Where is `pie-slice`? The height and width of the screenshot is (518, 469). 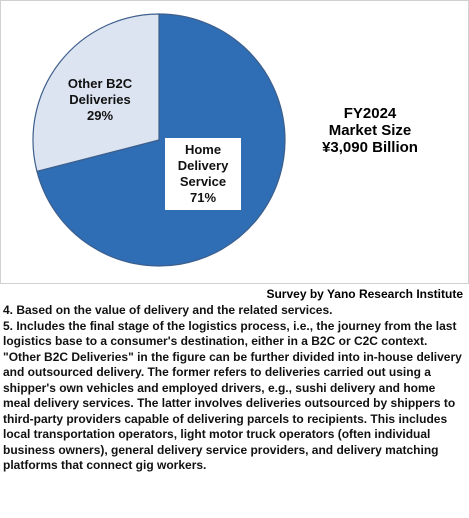 pie-slice is located at coordinates (96, 93).